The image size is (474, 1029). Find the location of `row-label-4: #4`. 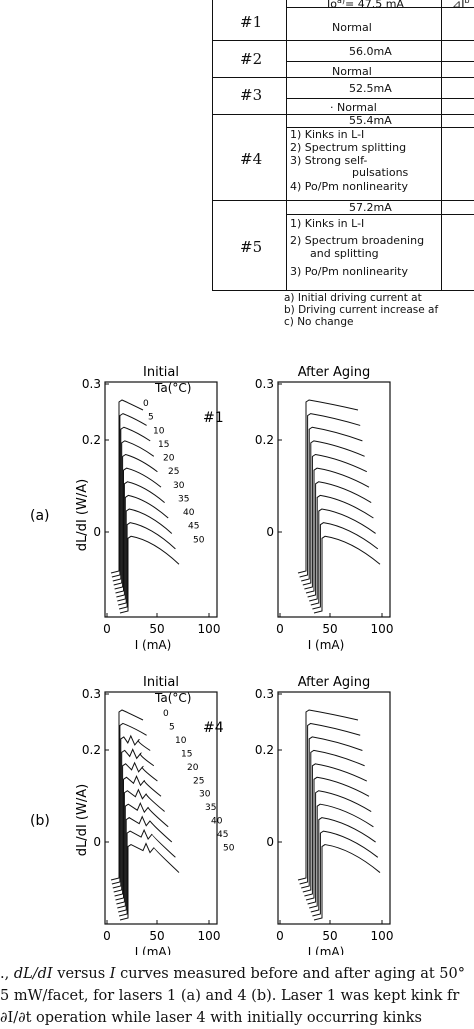

row-label-4: #4 is located at coordinates (251, 159).